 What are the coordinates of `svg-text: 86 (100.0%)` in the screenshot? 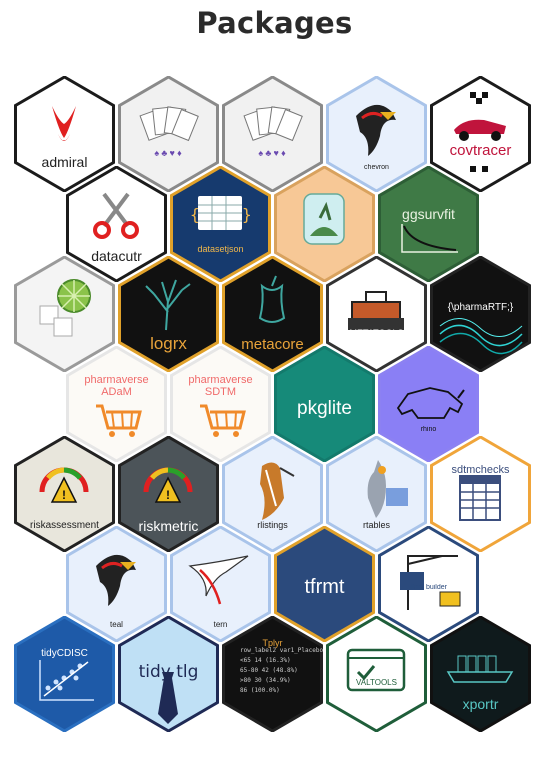 It's located at (260, 690).